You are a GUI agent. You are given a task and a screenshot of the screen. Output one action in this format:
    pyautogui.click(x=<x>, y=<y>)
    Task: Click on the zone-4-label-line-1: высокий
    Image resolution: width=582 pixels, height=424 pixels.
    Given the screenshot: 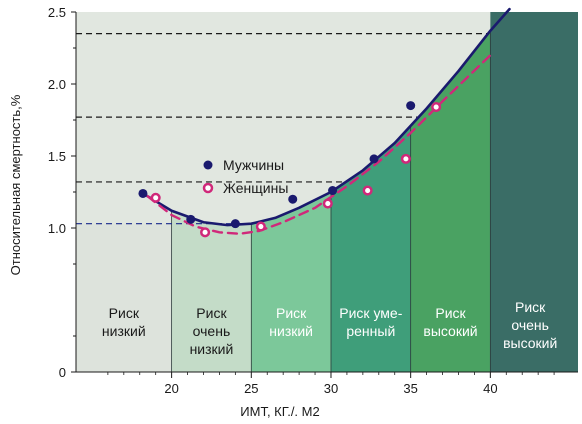 What is the action you would take?
    pyautogui.click(x=450, y=331)
    